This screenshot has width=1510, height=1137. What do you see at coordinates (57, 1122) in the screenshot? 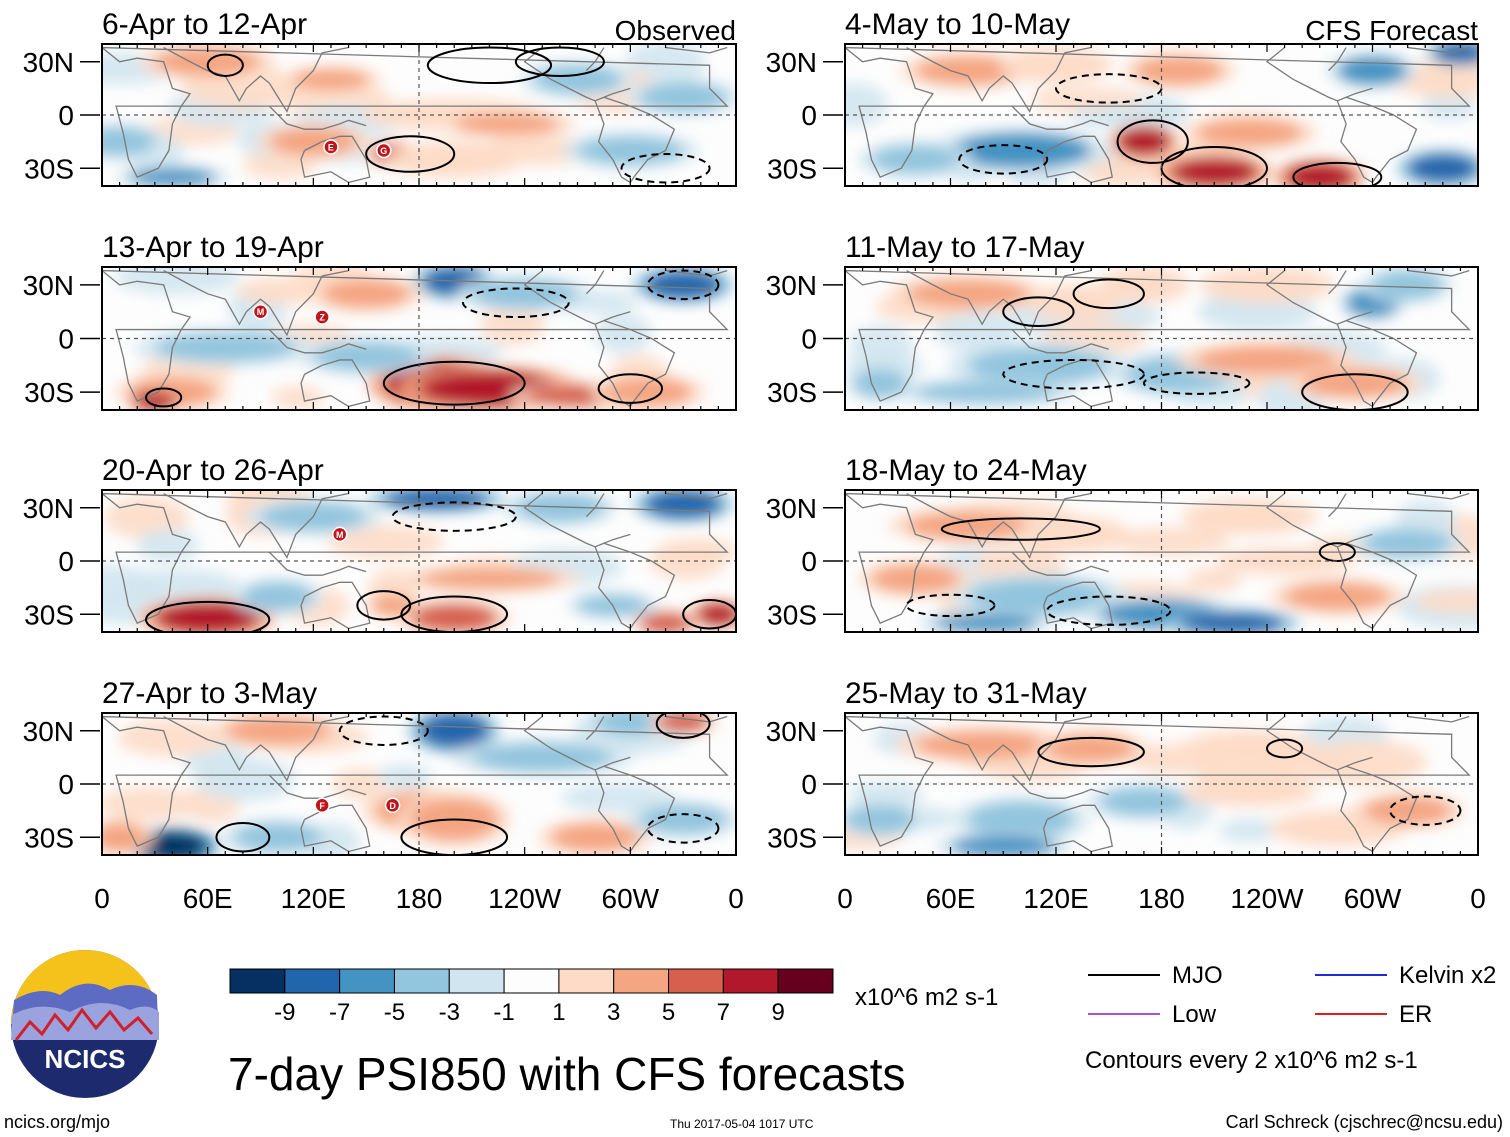
I see `website-link: ncics.org/mjo` at bounding box center [57, 1122].